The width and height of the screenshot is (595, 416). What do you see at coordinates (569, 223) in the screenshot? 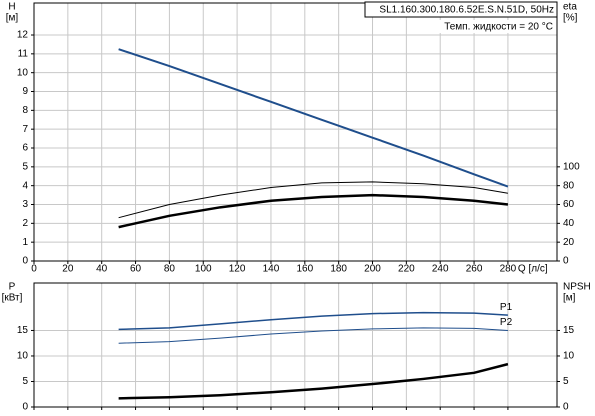
I see `y2-tick-label: 40` at bounding box center [569, 223].